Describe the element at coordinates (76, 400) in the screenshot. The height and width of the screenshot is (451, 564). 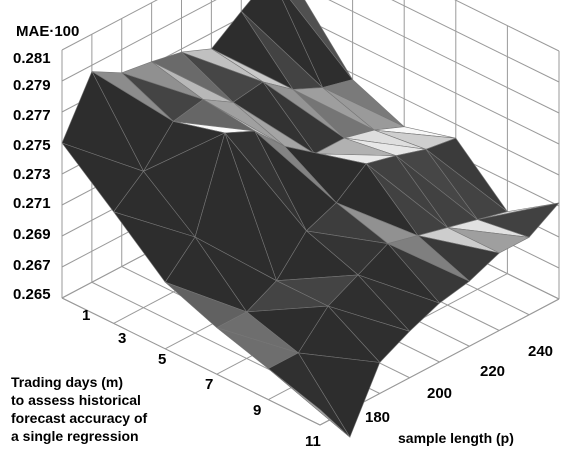
I see `m-axis-title-line: to assess historical` at that location.